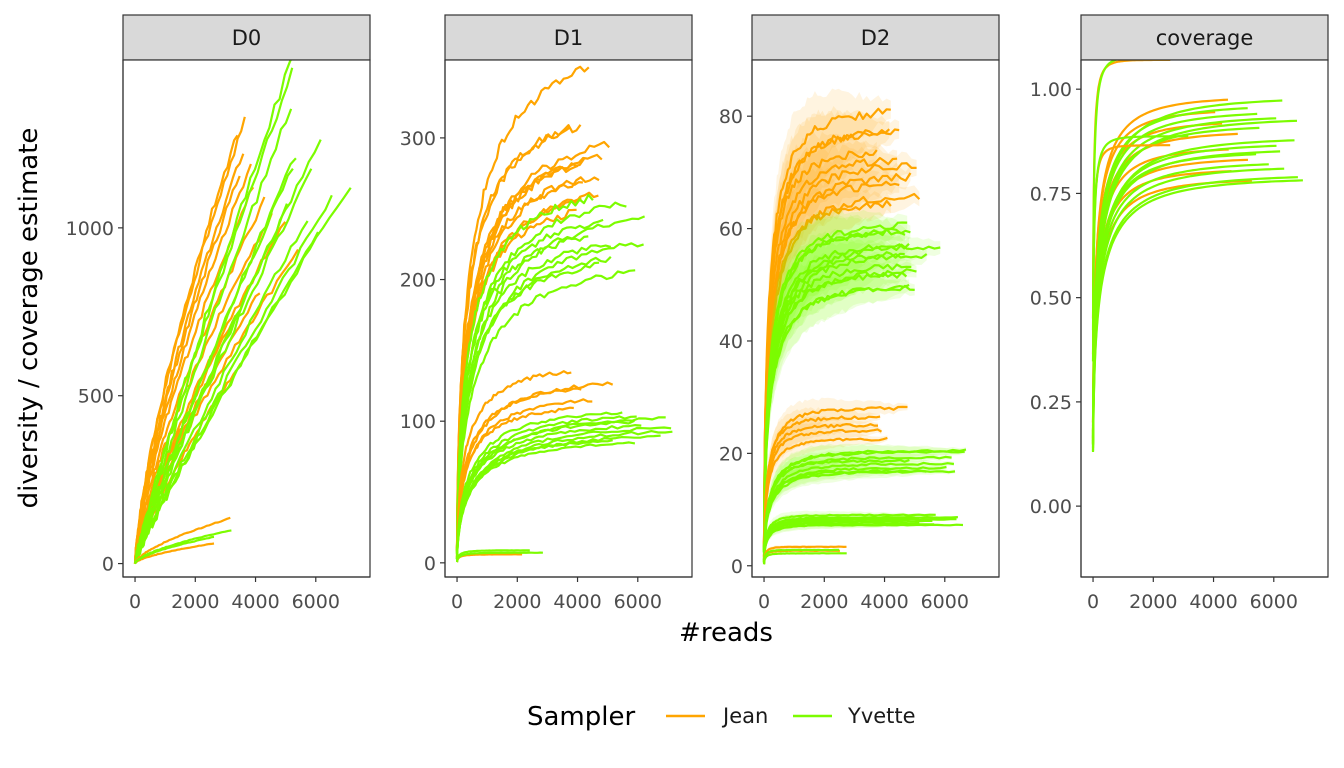 This screenshot has height=768, width=1344. I want to click on plot-area, so click(875, 318).